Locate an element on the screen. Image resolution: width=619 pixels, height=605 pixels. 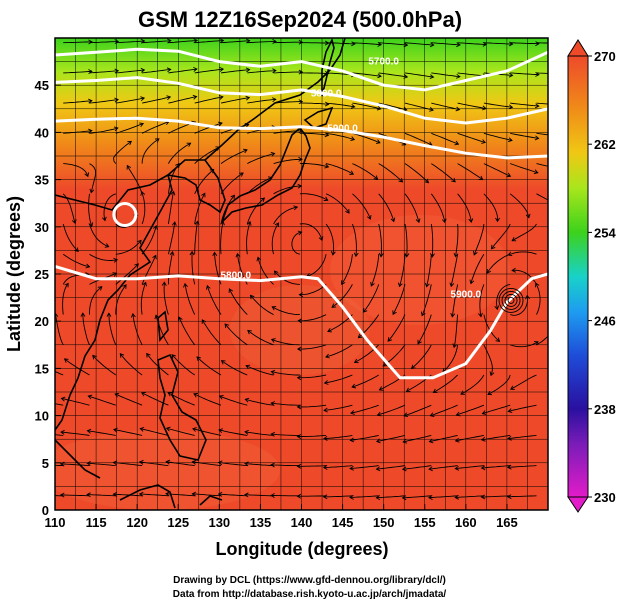
colorbar-tick-label: 262 is located at coordinates (605, 144).